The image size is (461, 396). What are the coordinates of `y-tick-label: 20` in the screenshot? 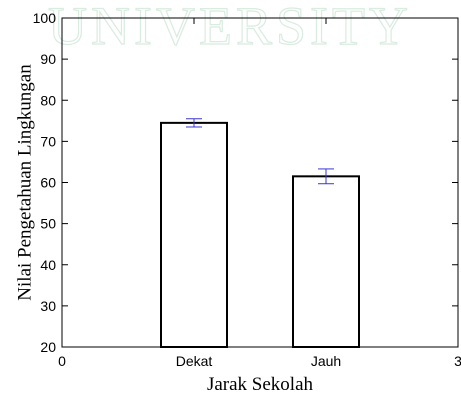 It's located at (48, 347).